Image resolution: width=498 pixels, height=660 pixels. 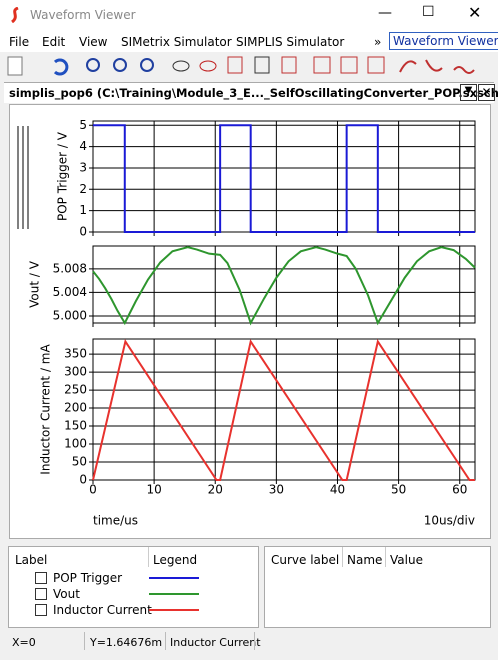 I want to click on x-axis-label: time/us, so click(x=115, y=521).